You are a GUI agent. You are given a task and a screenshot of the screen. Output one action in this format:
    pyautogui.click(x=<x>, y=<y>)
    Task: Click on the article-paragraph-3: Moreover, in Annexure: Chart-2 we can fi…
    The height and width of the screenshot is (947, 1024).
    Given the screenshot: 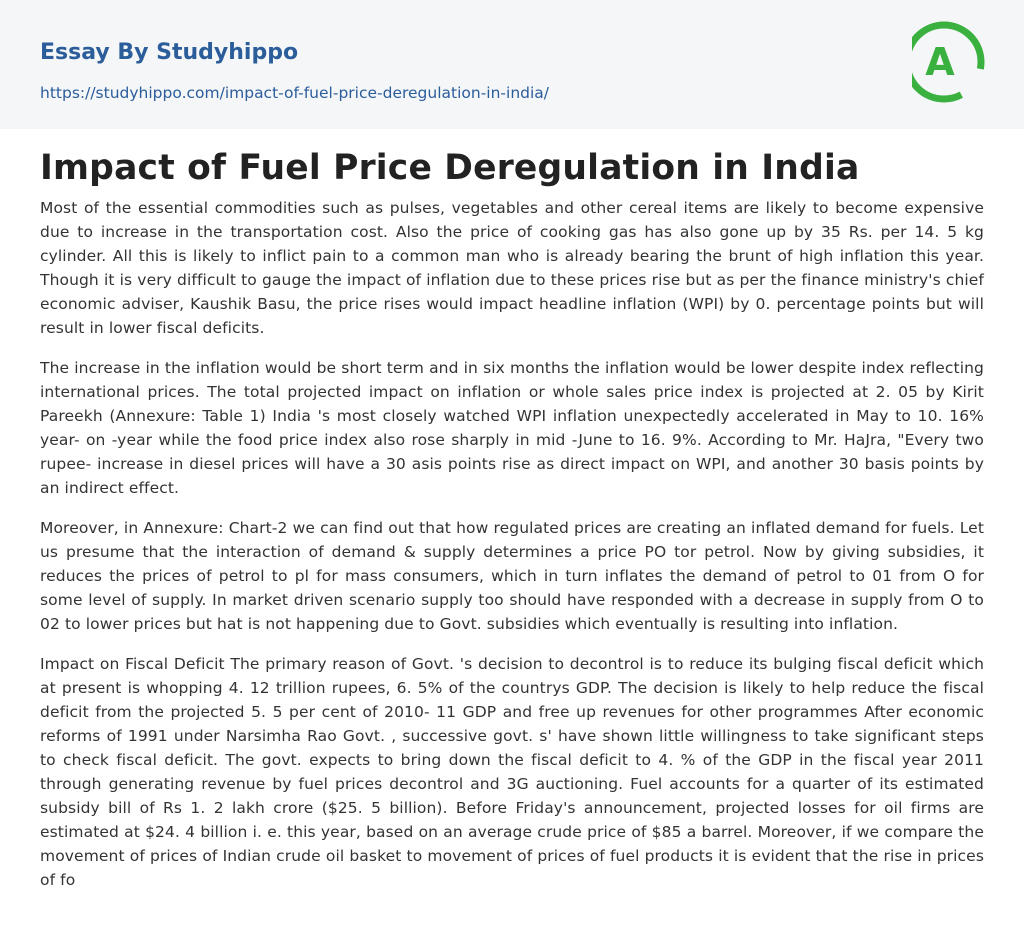 What is the action you would take?
    pyautogui.click(x=512, y=576)
    